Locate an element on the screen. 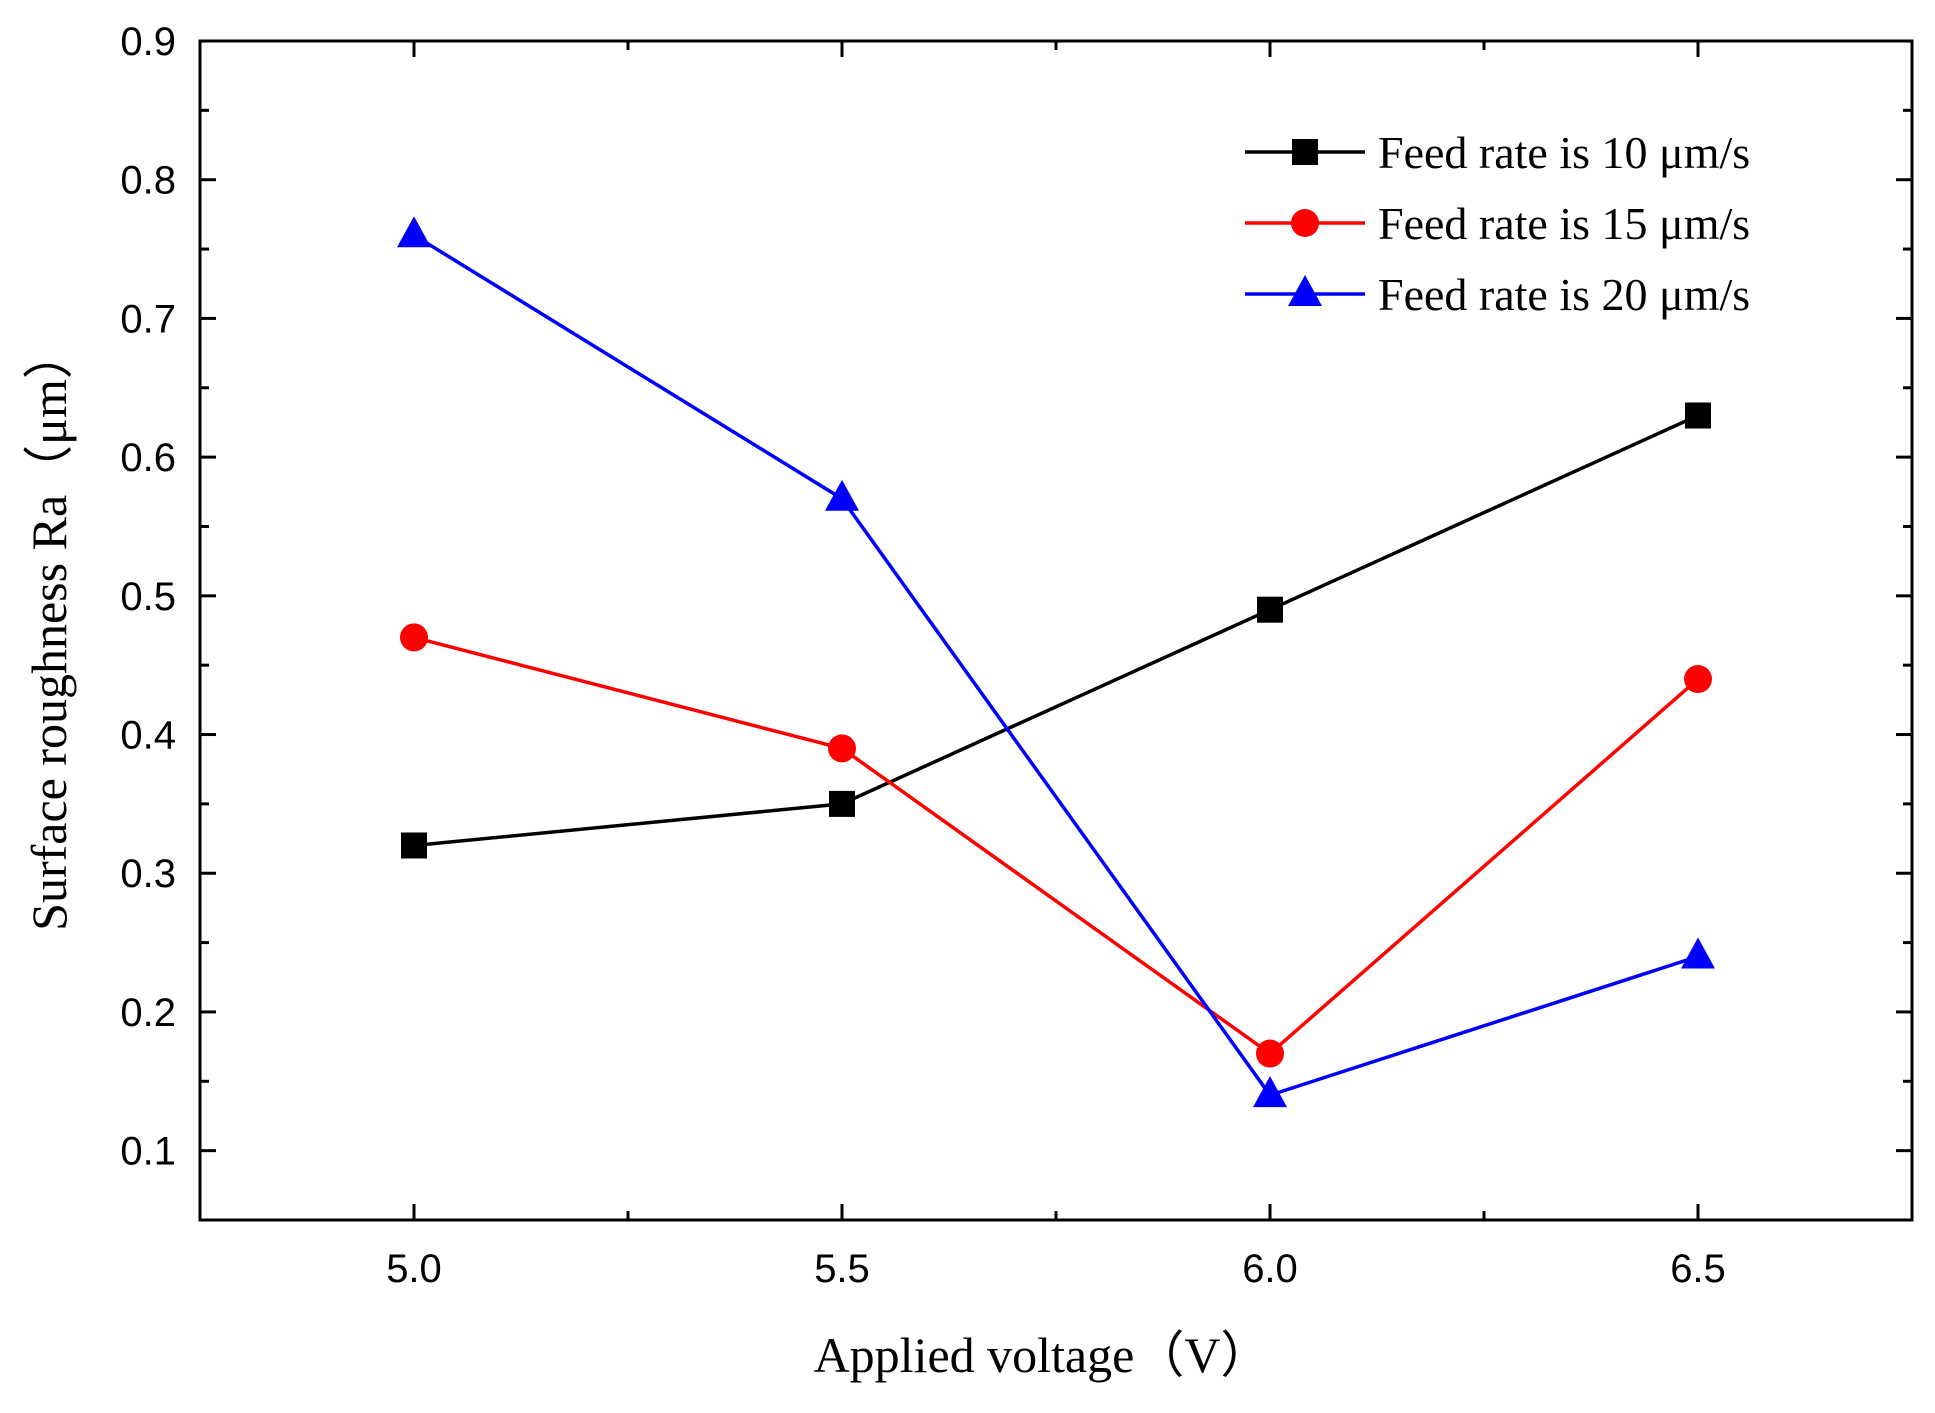  y-axis-title: Surface roughness Ra（μm） is located at coordinates (49, 630).